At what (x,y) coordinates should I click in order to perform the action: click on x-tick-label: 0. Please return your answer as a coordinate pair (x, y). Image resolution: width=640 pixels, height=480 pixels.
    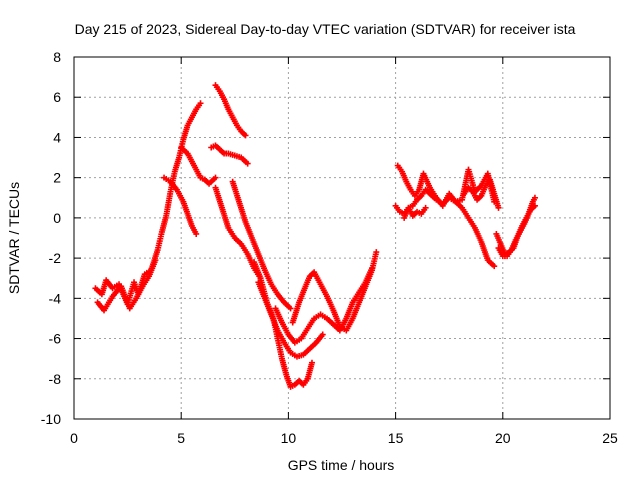
    Looking at the image, I should click on (74, 438).